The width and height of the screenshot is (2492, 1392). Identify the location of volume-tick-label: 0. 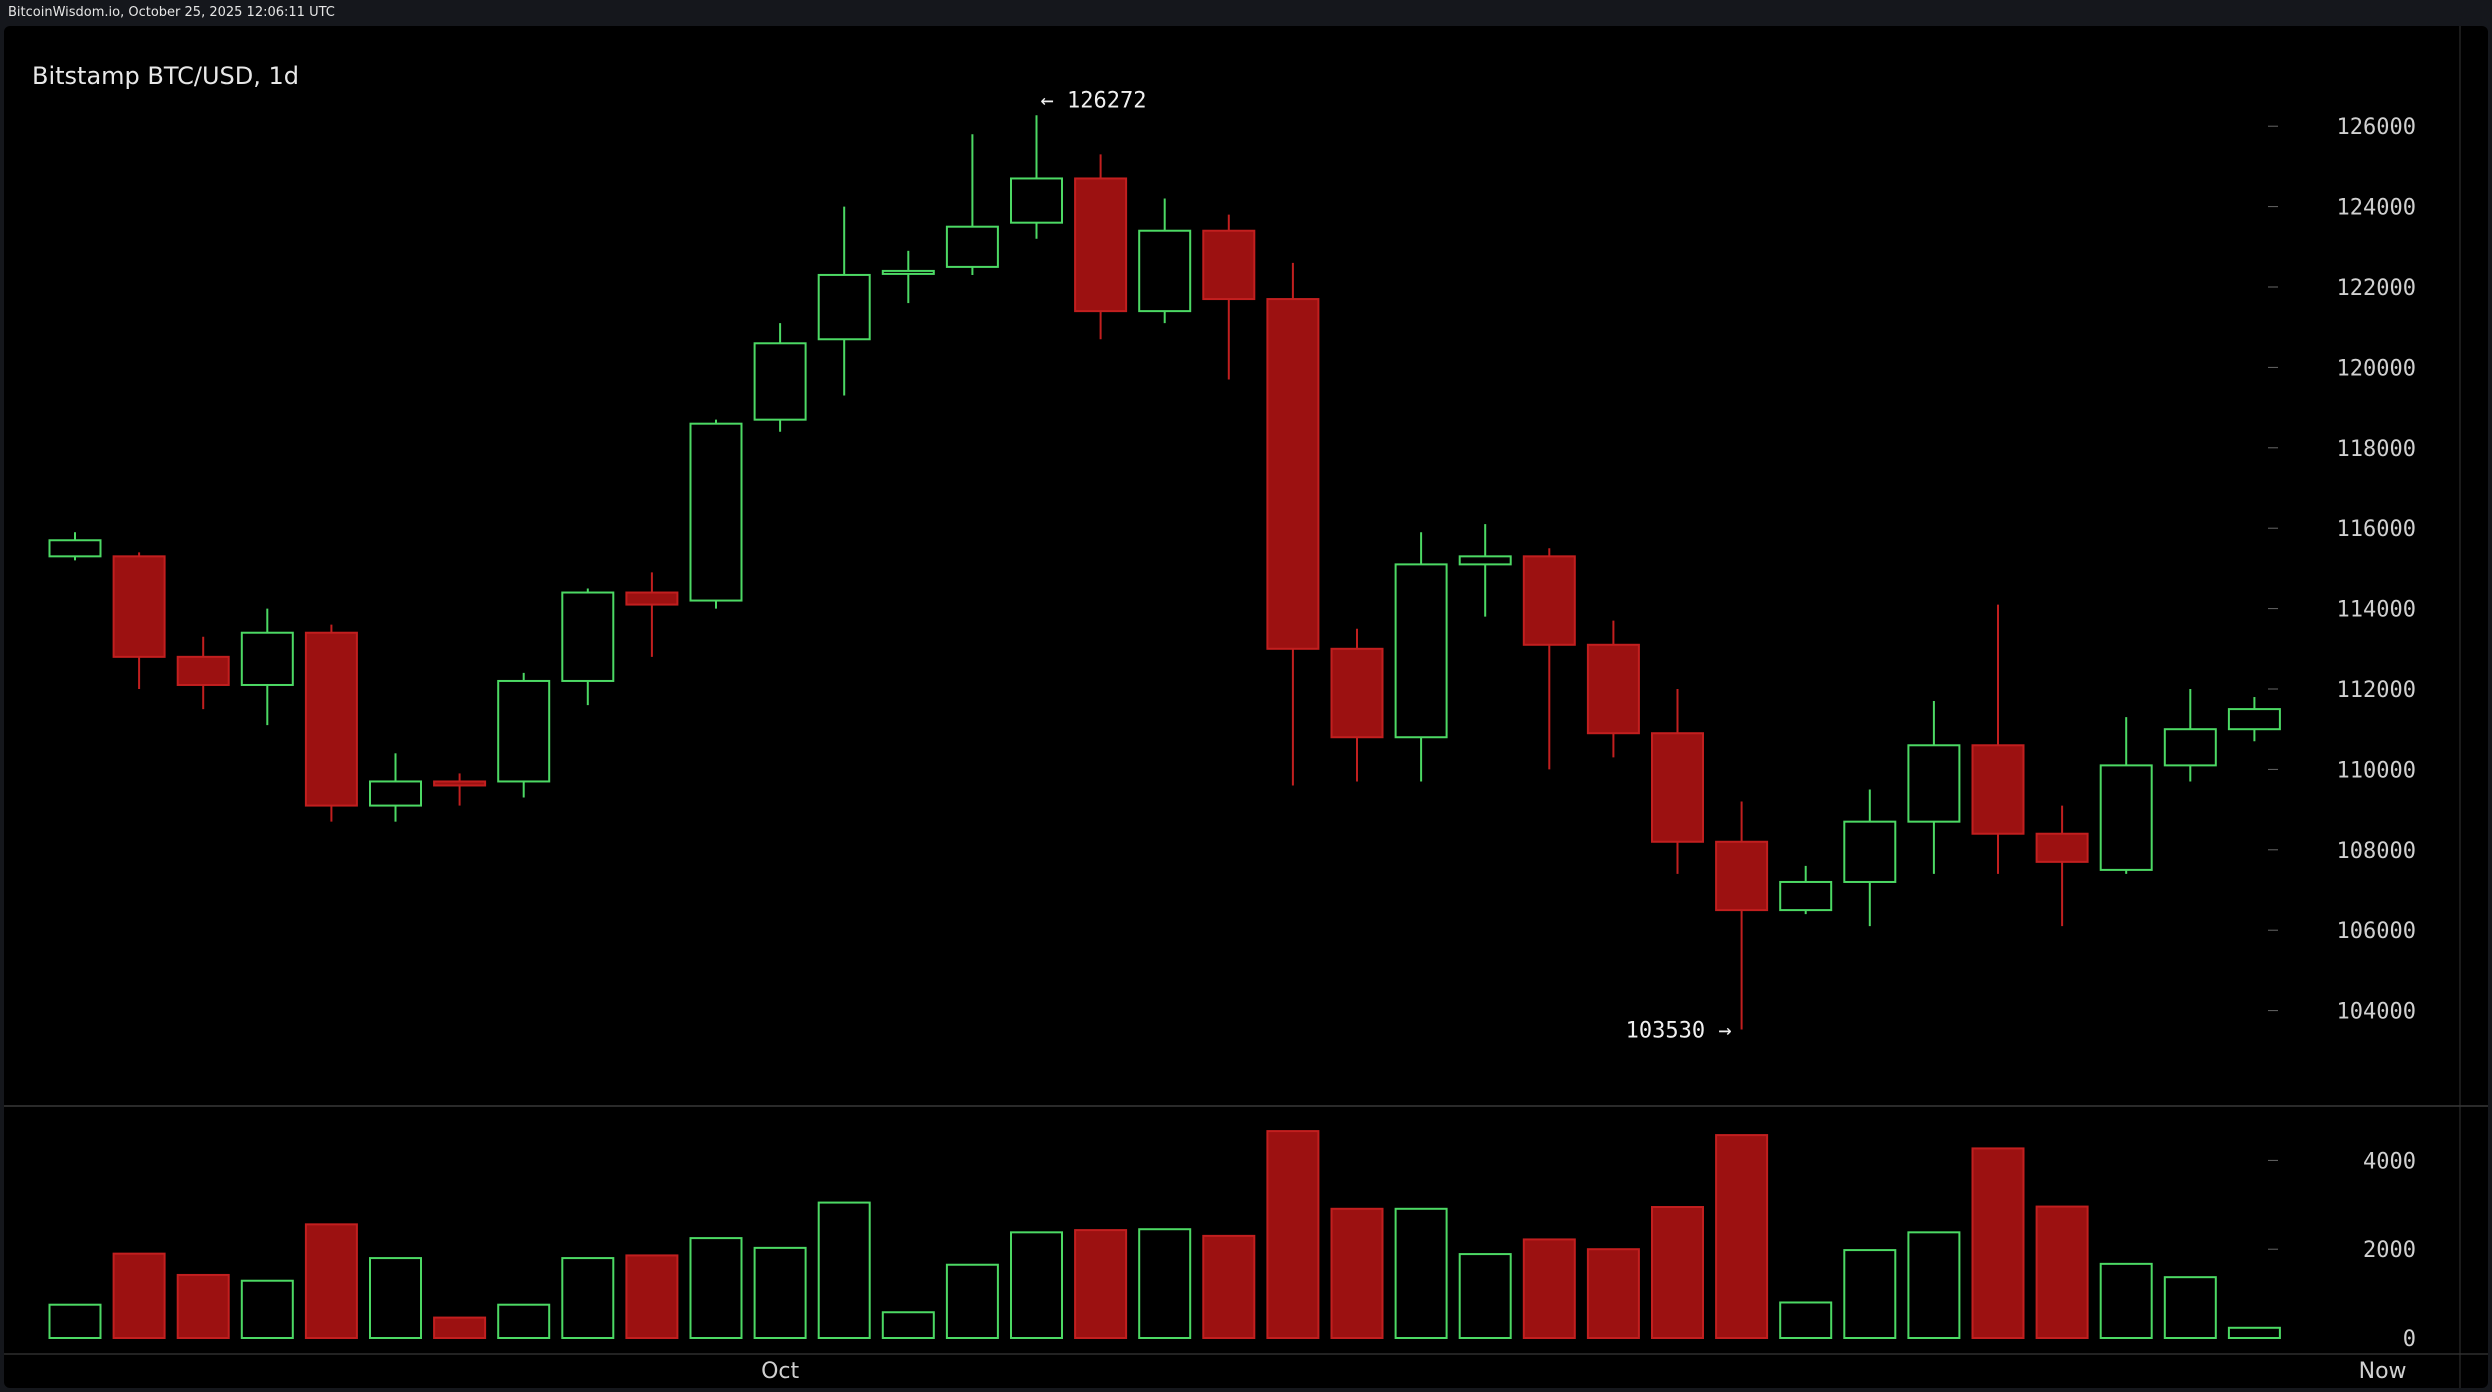
(2409, 1339).